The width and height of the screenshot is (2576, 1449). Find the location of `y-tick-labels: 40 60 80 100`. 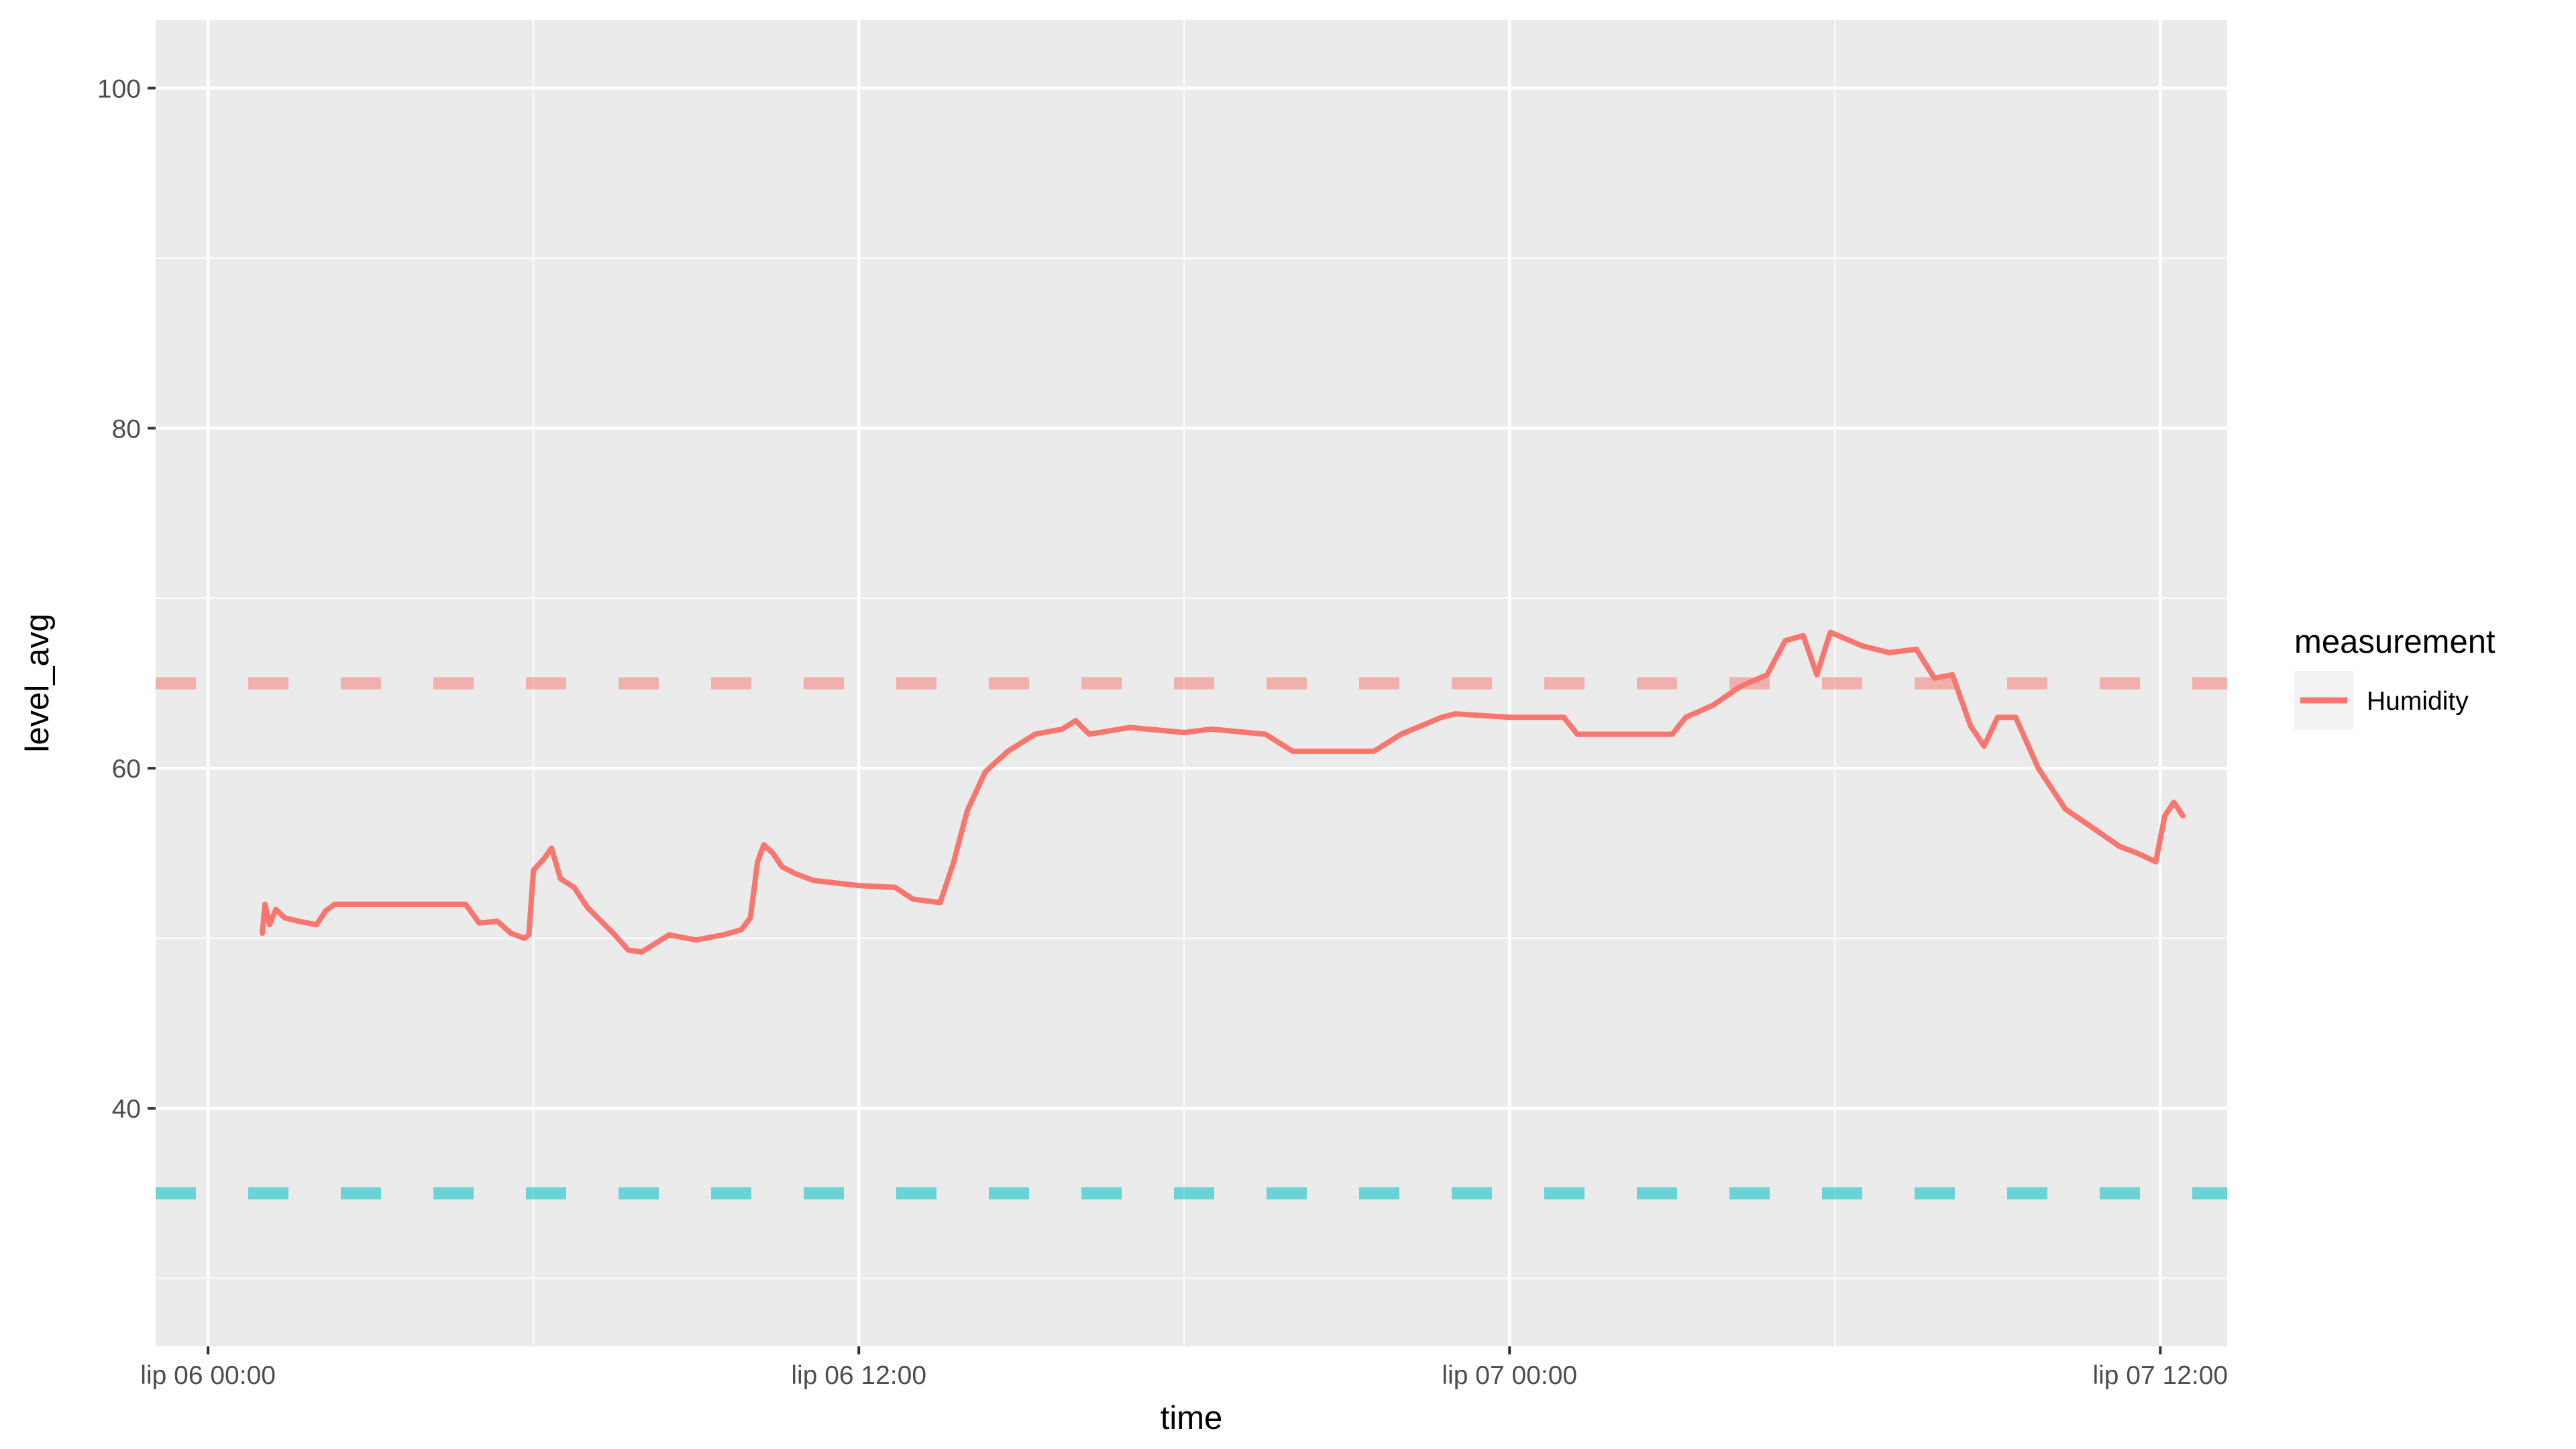

y-tick-labels: 40 60 80 100 is located at coordinates (119, 599).